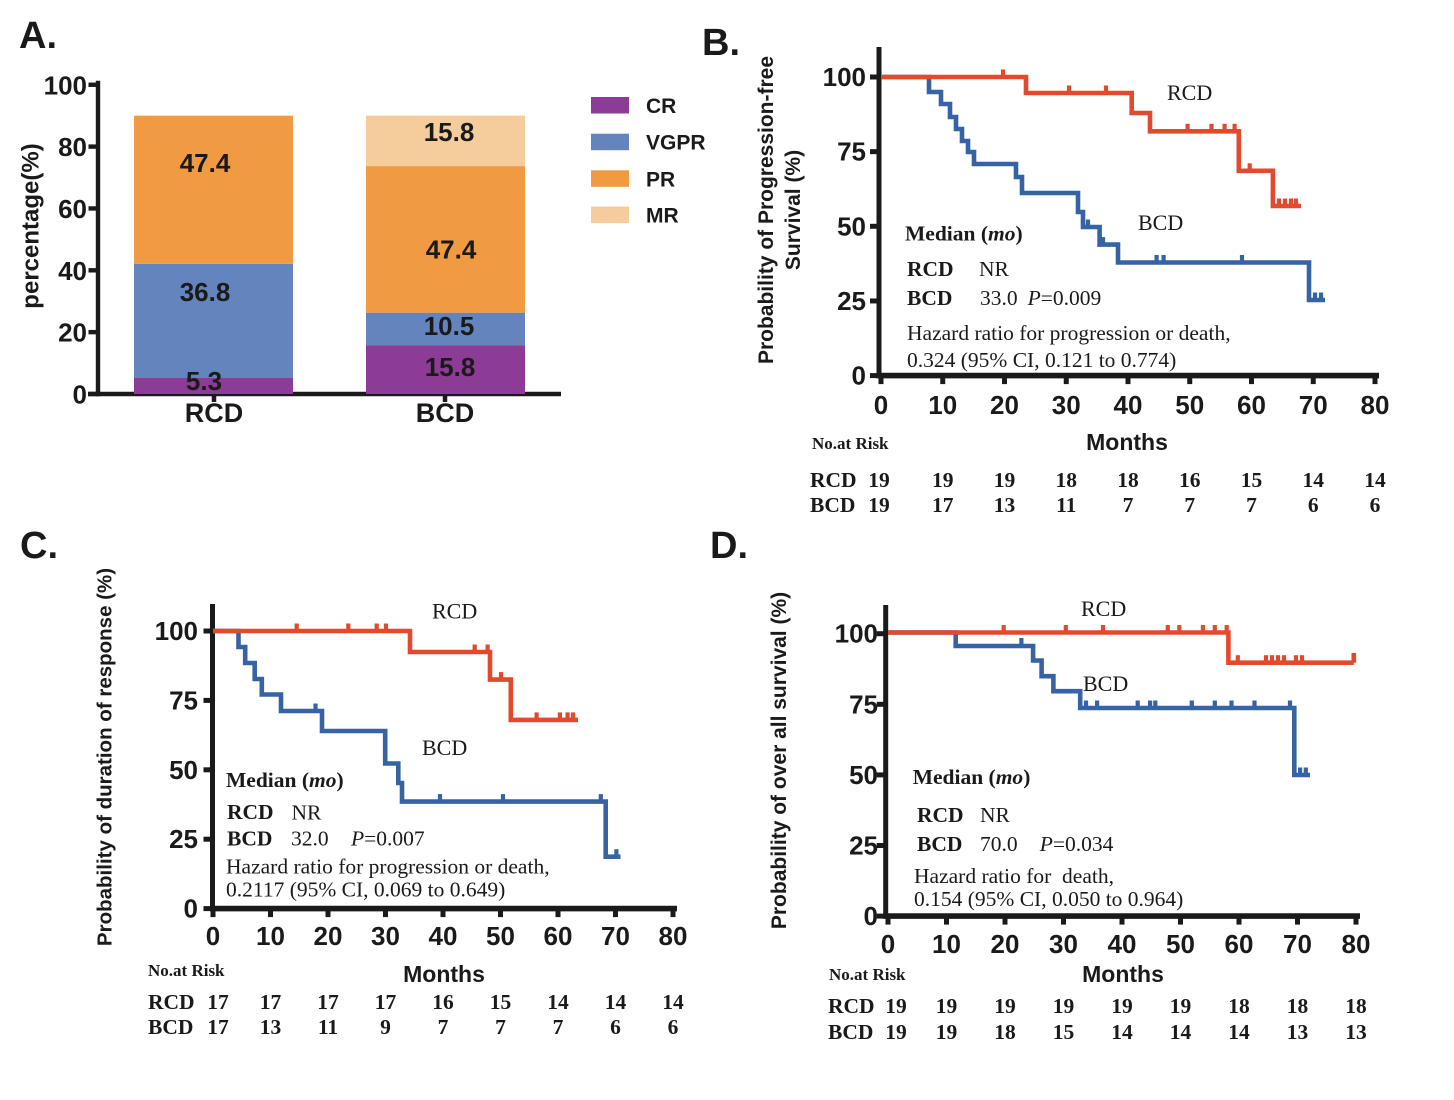  What do you see at coordinates (1014, 876) in the screenshot?
I see `svg-text: Hazard ratio for death,` at bounding box center [1014, 876].